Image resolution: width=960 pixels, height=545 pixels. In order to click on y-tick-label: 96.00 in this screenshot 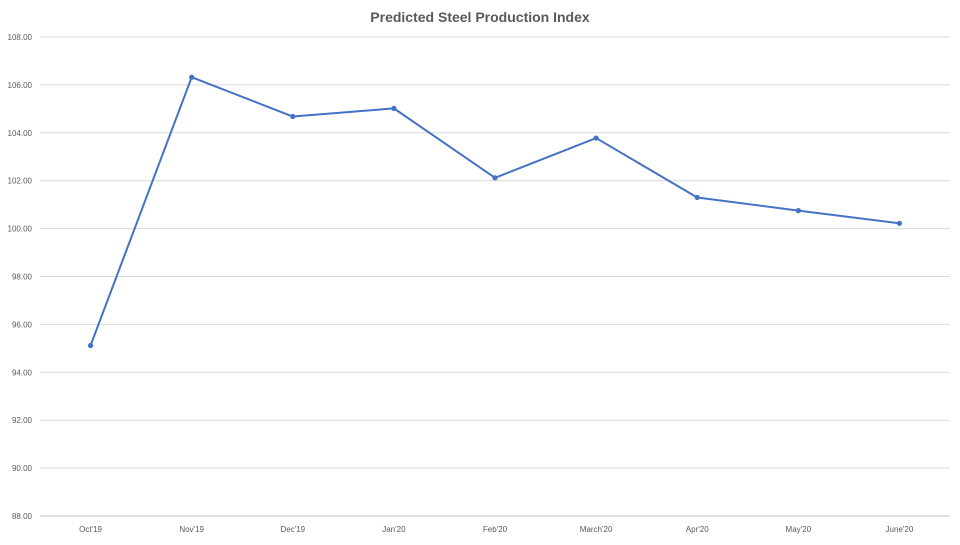, I will do `click(22, 324)`.